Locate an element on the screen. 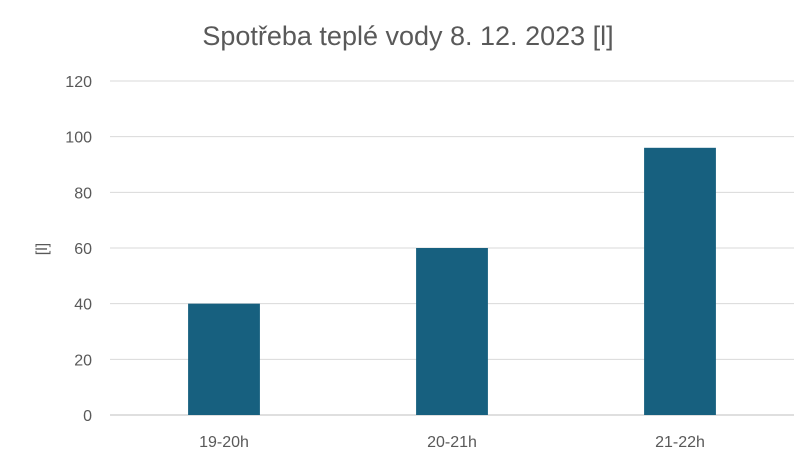  x-tick-label: 20-21h is located at coordinates (452, 442).